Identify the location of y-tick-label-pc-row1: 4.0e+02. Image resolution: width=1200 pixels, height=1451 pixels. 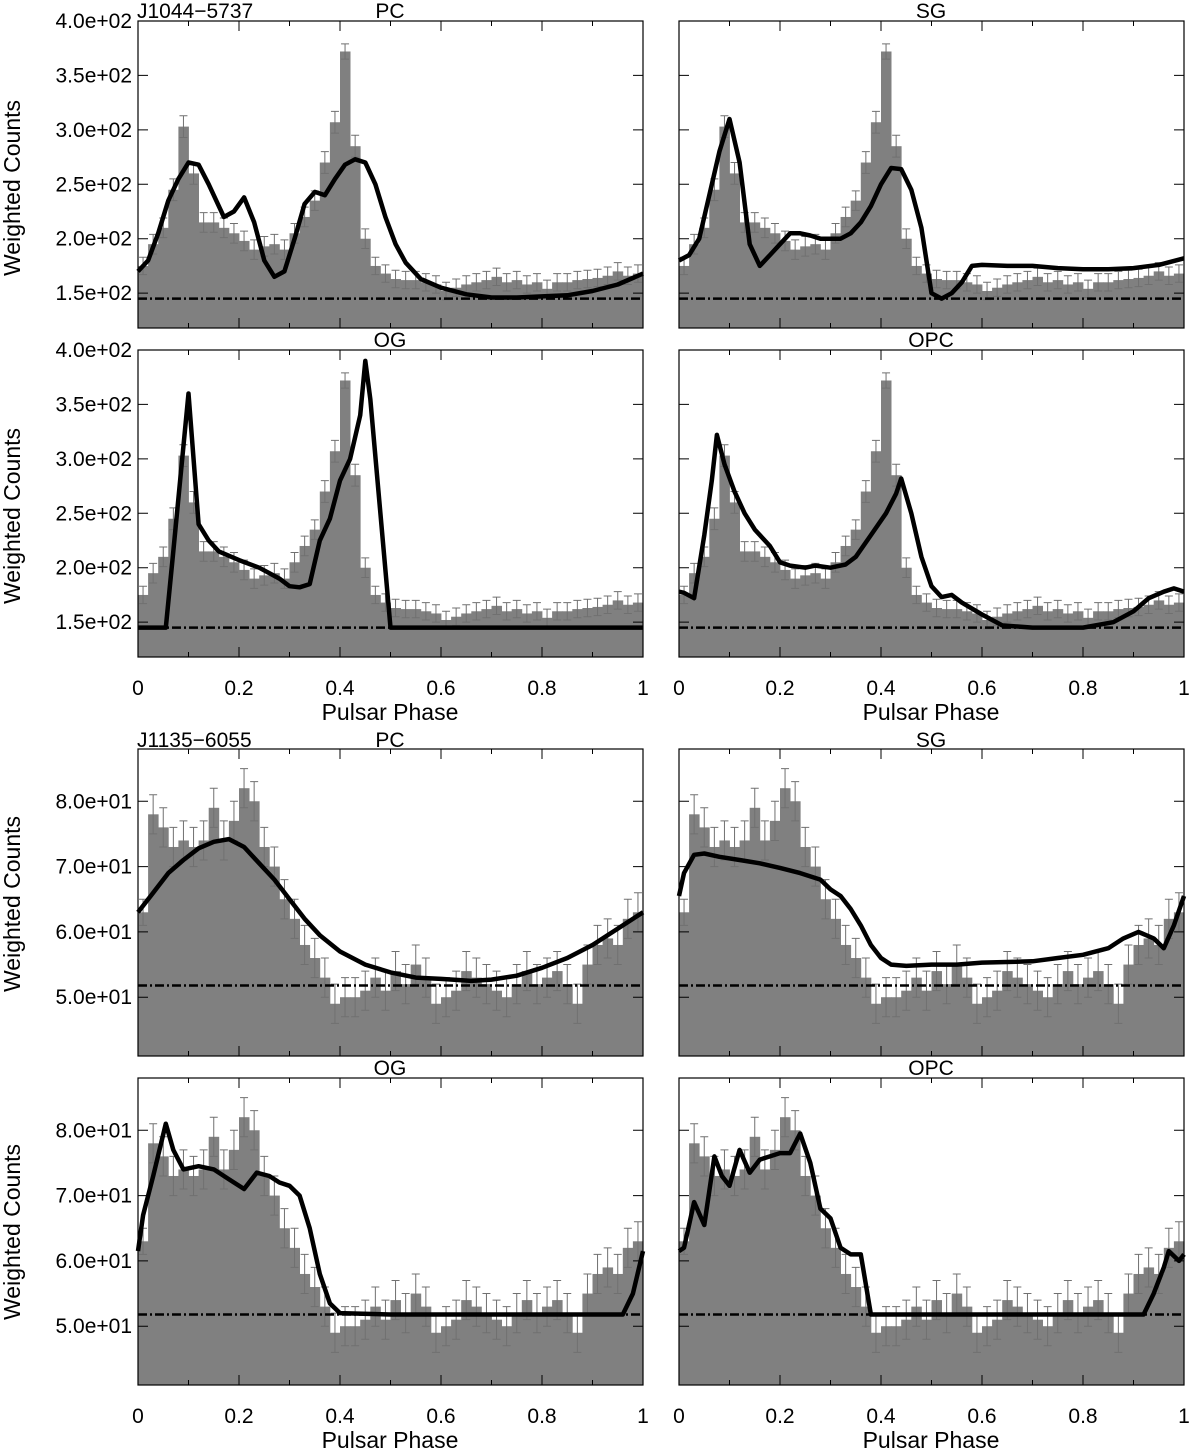
(94, 21).